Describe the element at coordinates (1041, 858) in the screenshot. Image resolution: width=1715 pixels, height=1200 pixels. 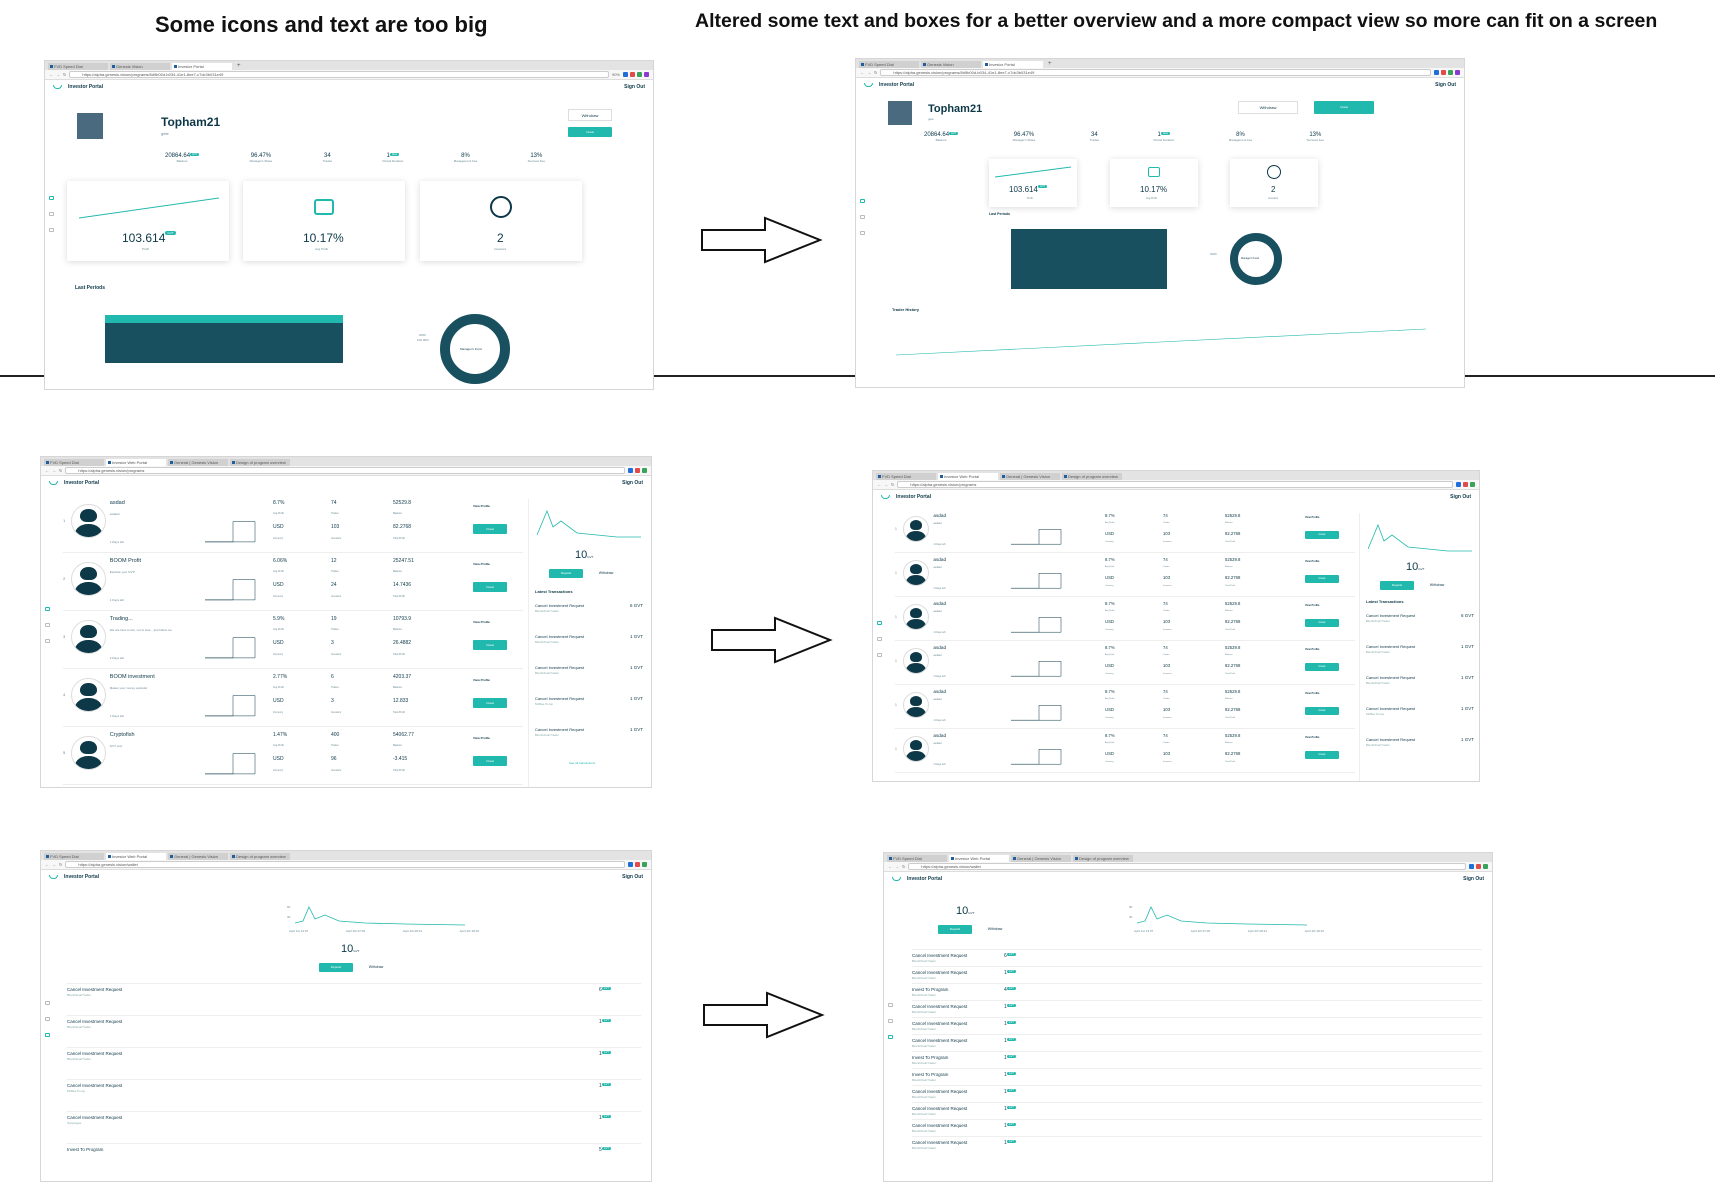
I see `browser-tab: General | Genesis Vision` at that location.